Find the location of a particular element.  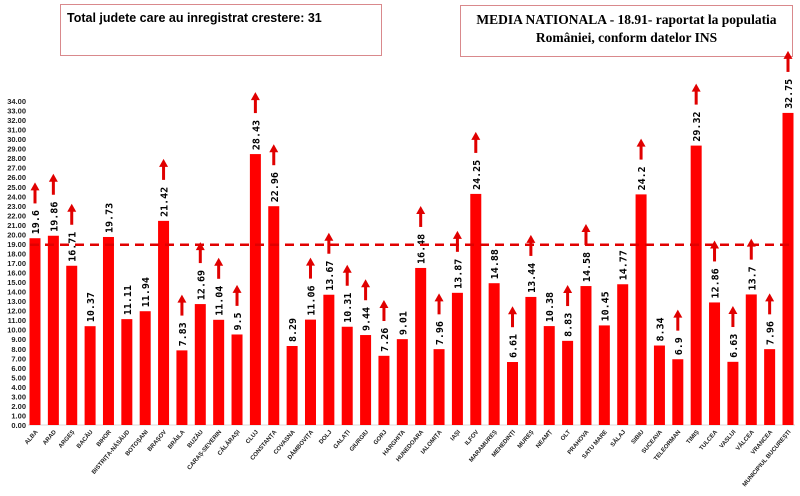

y-tick-label: 17.00 is located at coordinates (16, 263).